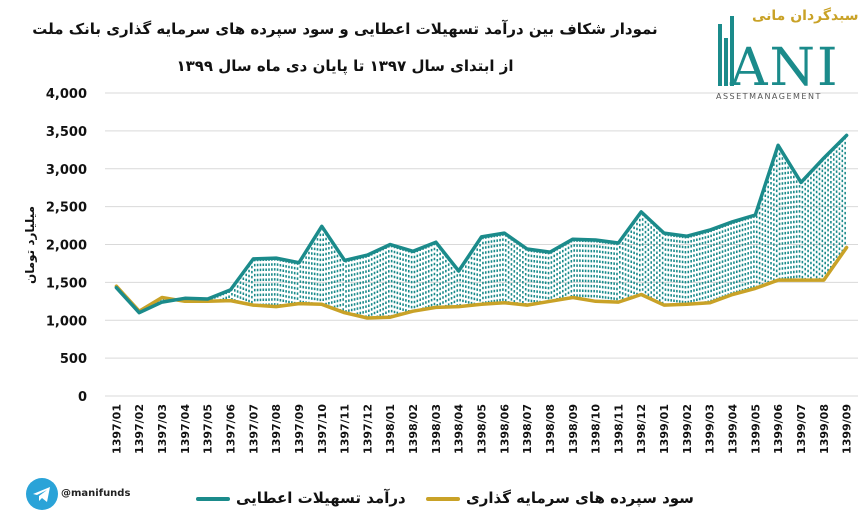 The width and height of the screenshot is (868, 522). I want to click on logo-brand-text: ANI, so click(785, 68).